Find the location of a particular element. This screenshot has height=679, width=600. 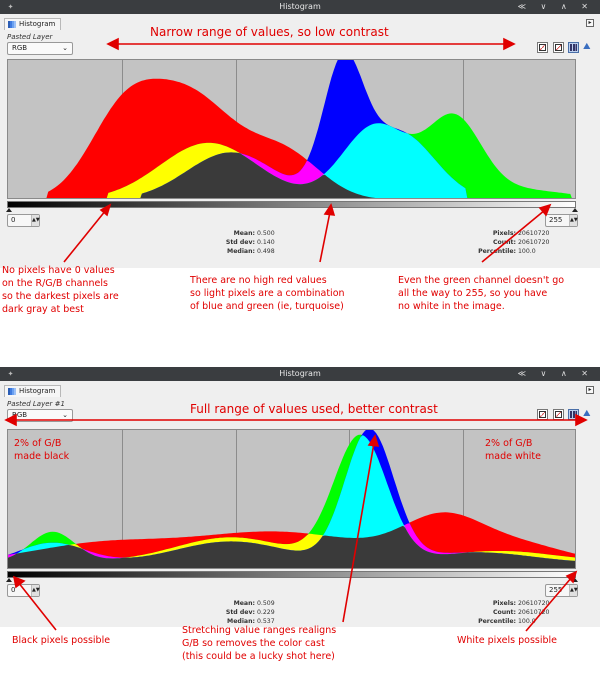

layer-name: Pasted Layer is located at coordinates (30, 37).